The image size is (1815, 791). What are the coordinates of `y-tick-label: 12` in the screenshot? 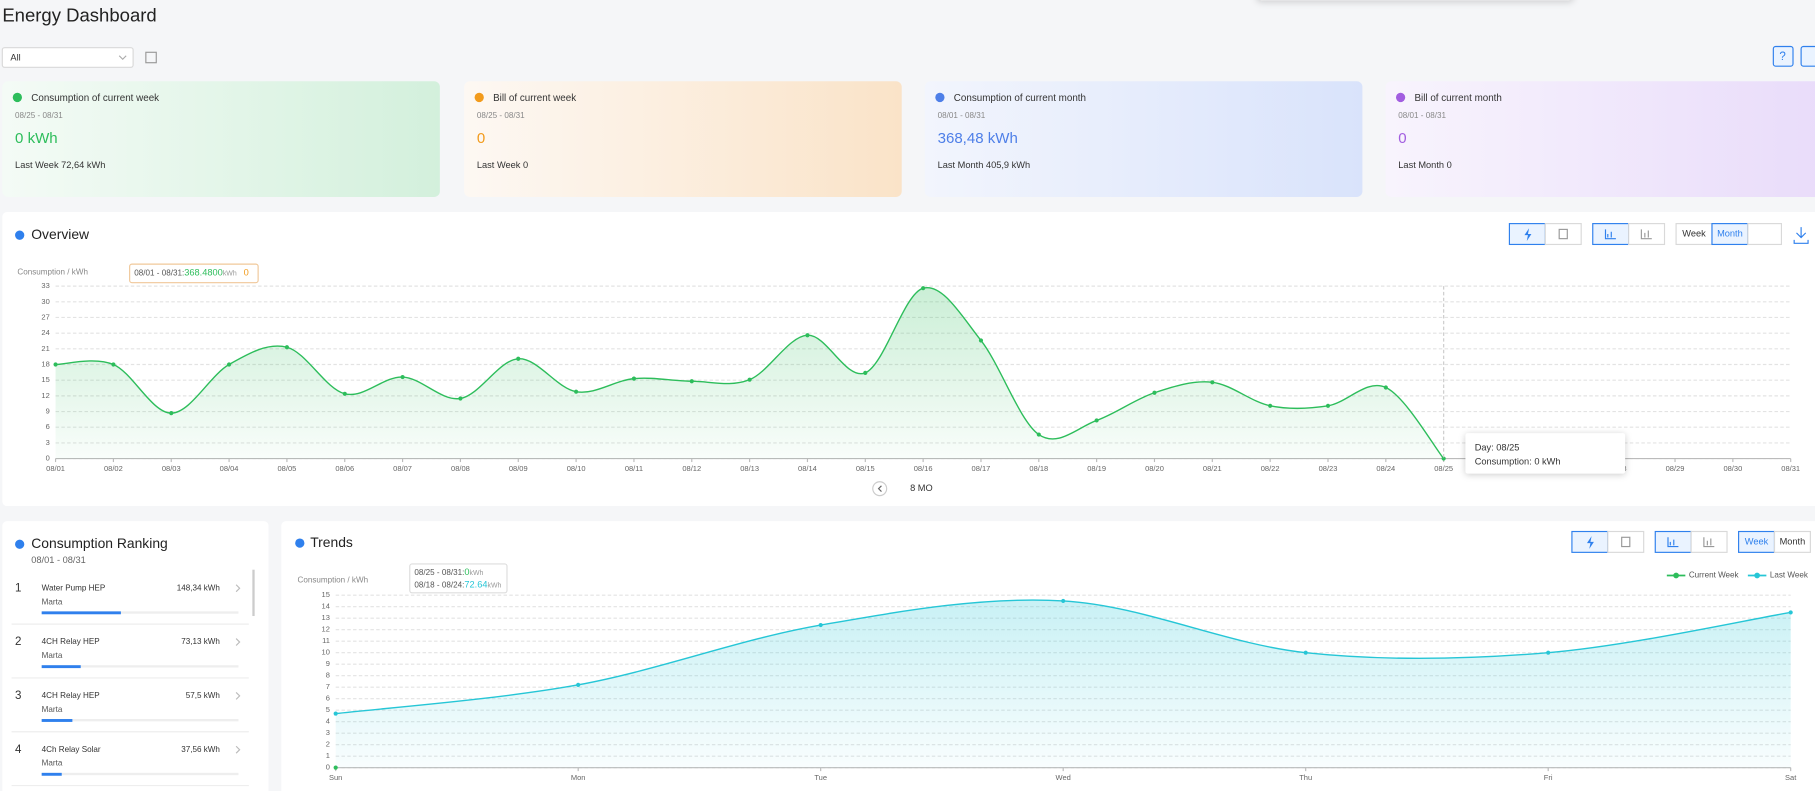 It's located at (326, 629).